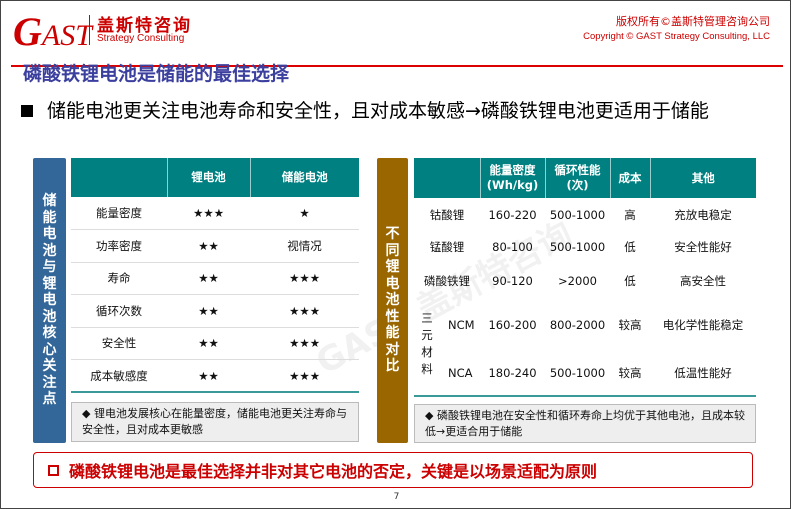 The height and width of the screenshot is (509, 791). I want to click on right-note: ◆ 磷酸铁锂电池在安全性和循环寿命上均优于其他电池，且成本较低→更适合用于储能, so click(585, 423).